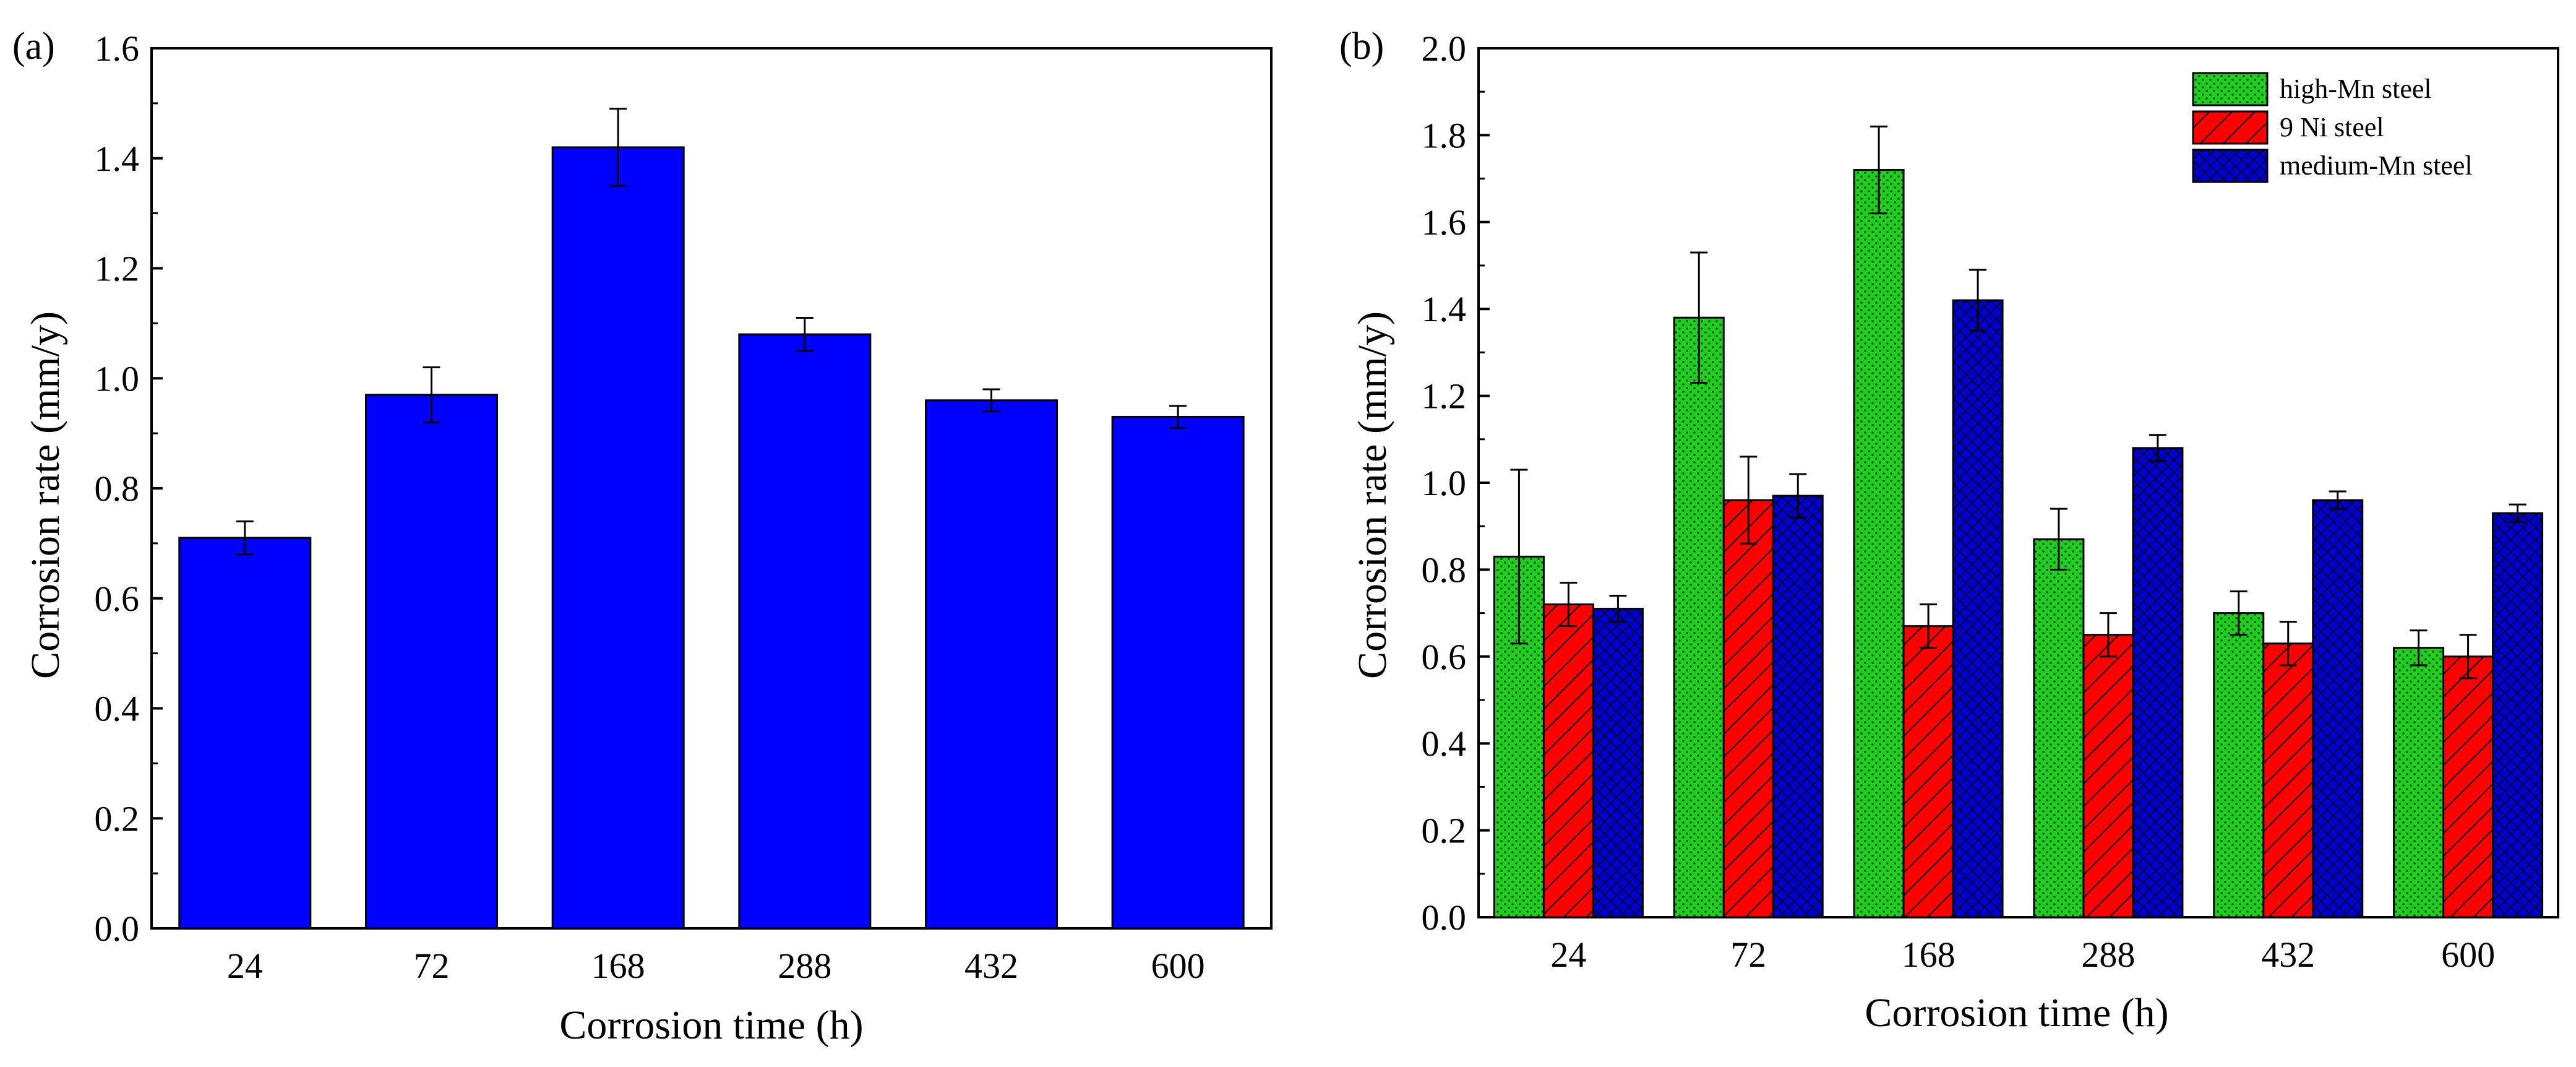  Describe the element at coordinates (711, 1025) in the screenshot. I see `x-axis-label-a: Corrosion time (h)` at that location.